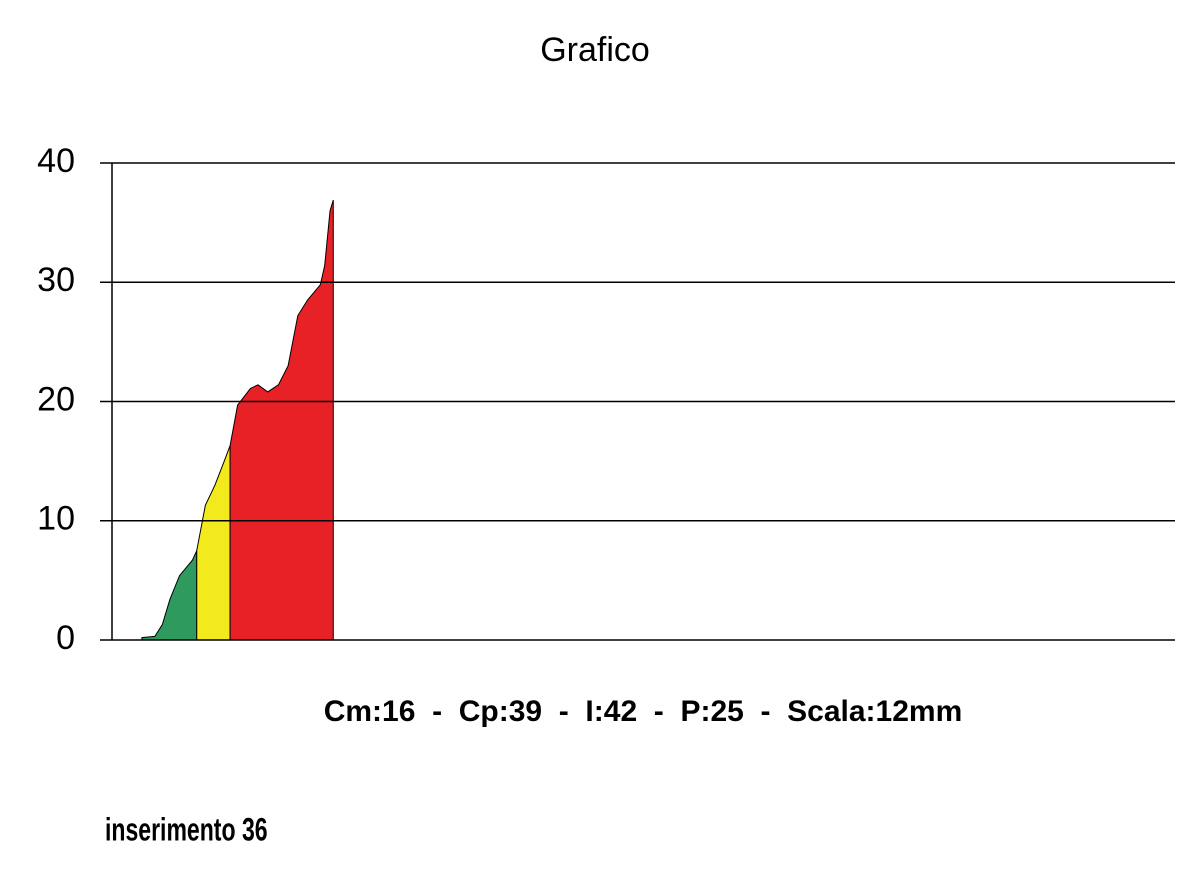  Describe the element at coordinates (643, 711) in the screenshot. I see `x-axis-label: Cm:16 - Cp:39 - I:42 - P:25 - Scala:12mm` at that location.